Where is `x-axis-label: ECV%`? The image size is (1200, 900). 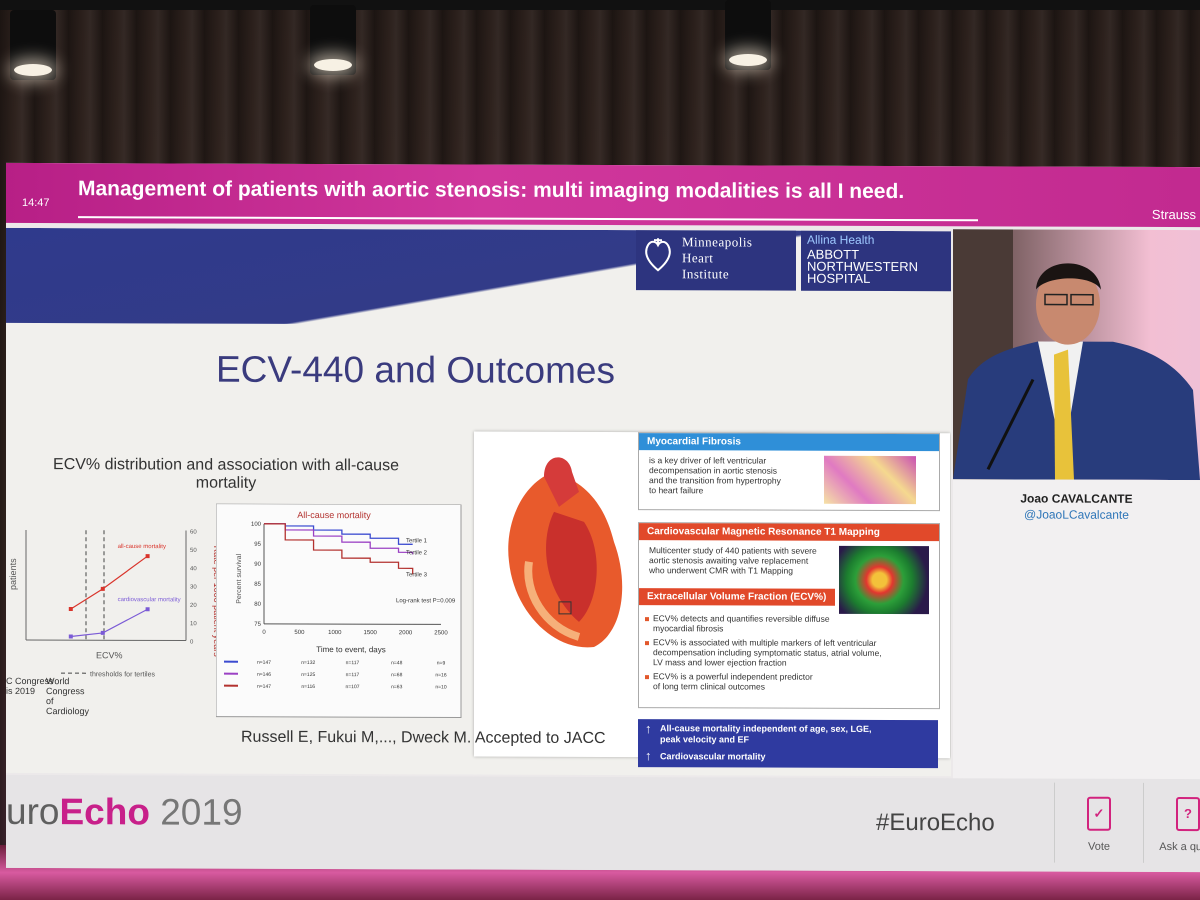
x-axis-label: ECV% is located at coordinates (109, 655).